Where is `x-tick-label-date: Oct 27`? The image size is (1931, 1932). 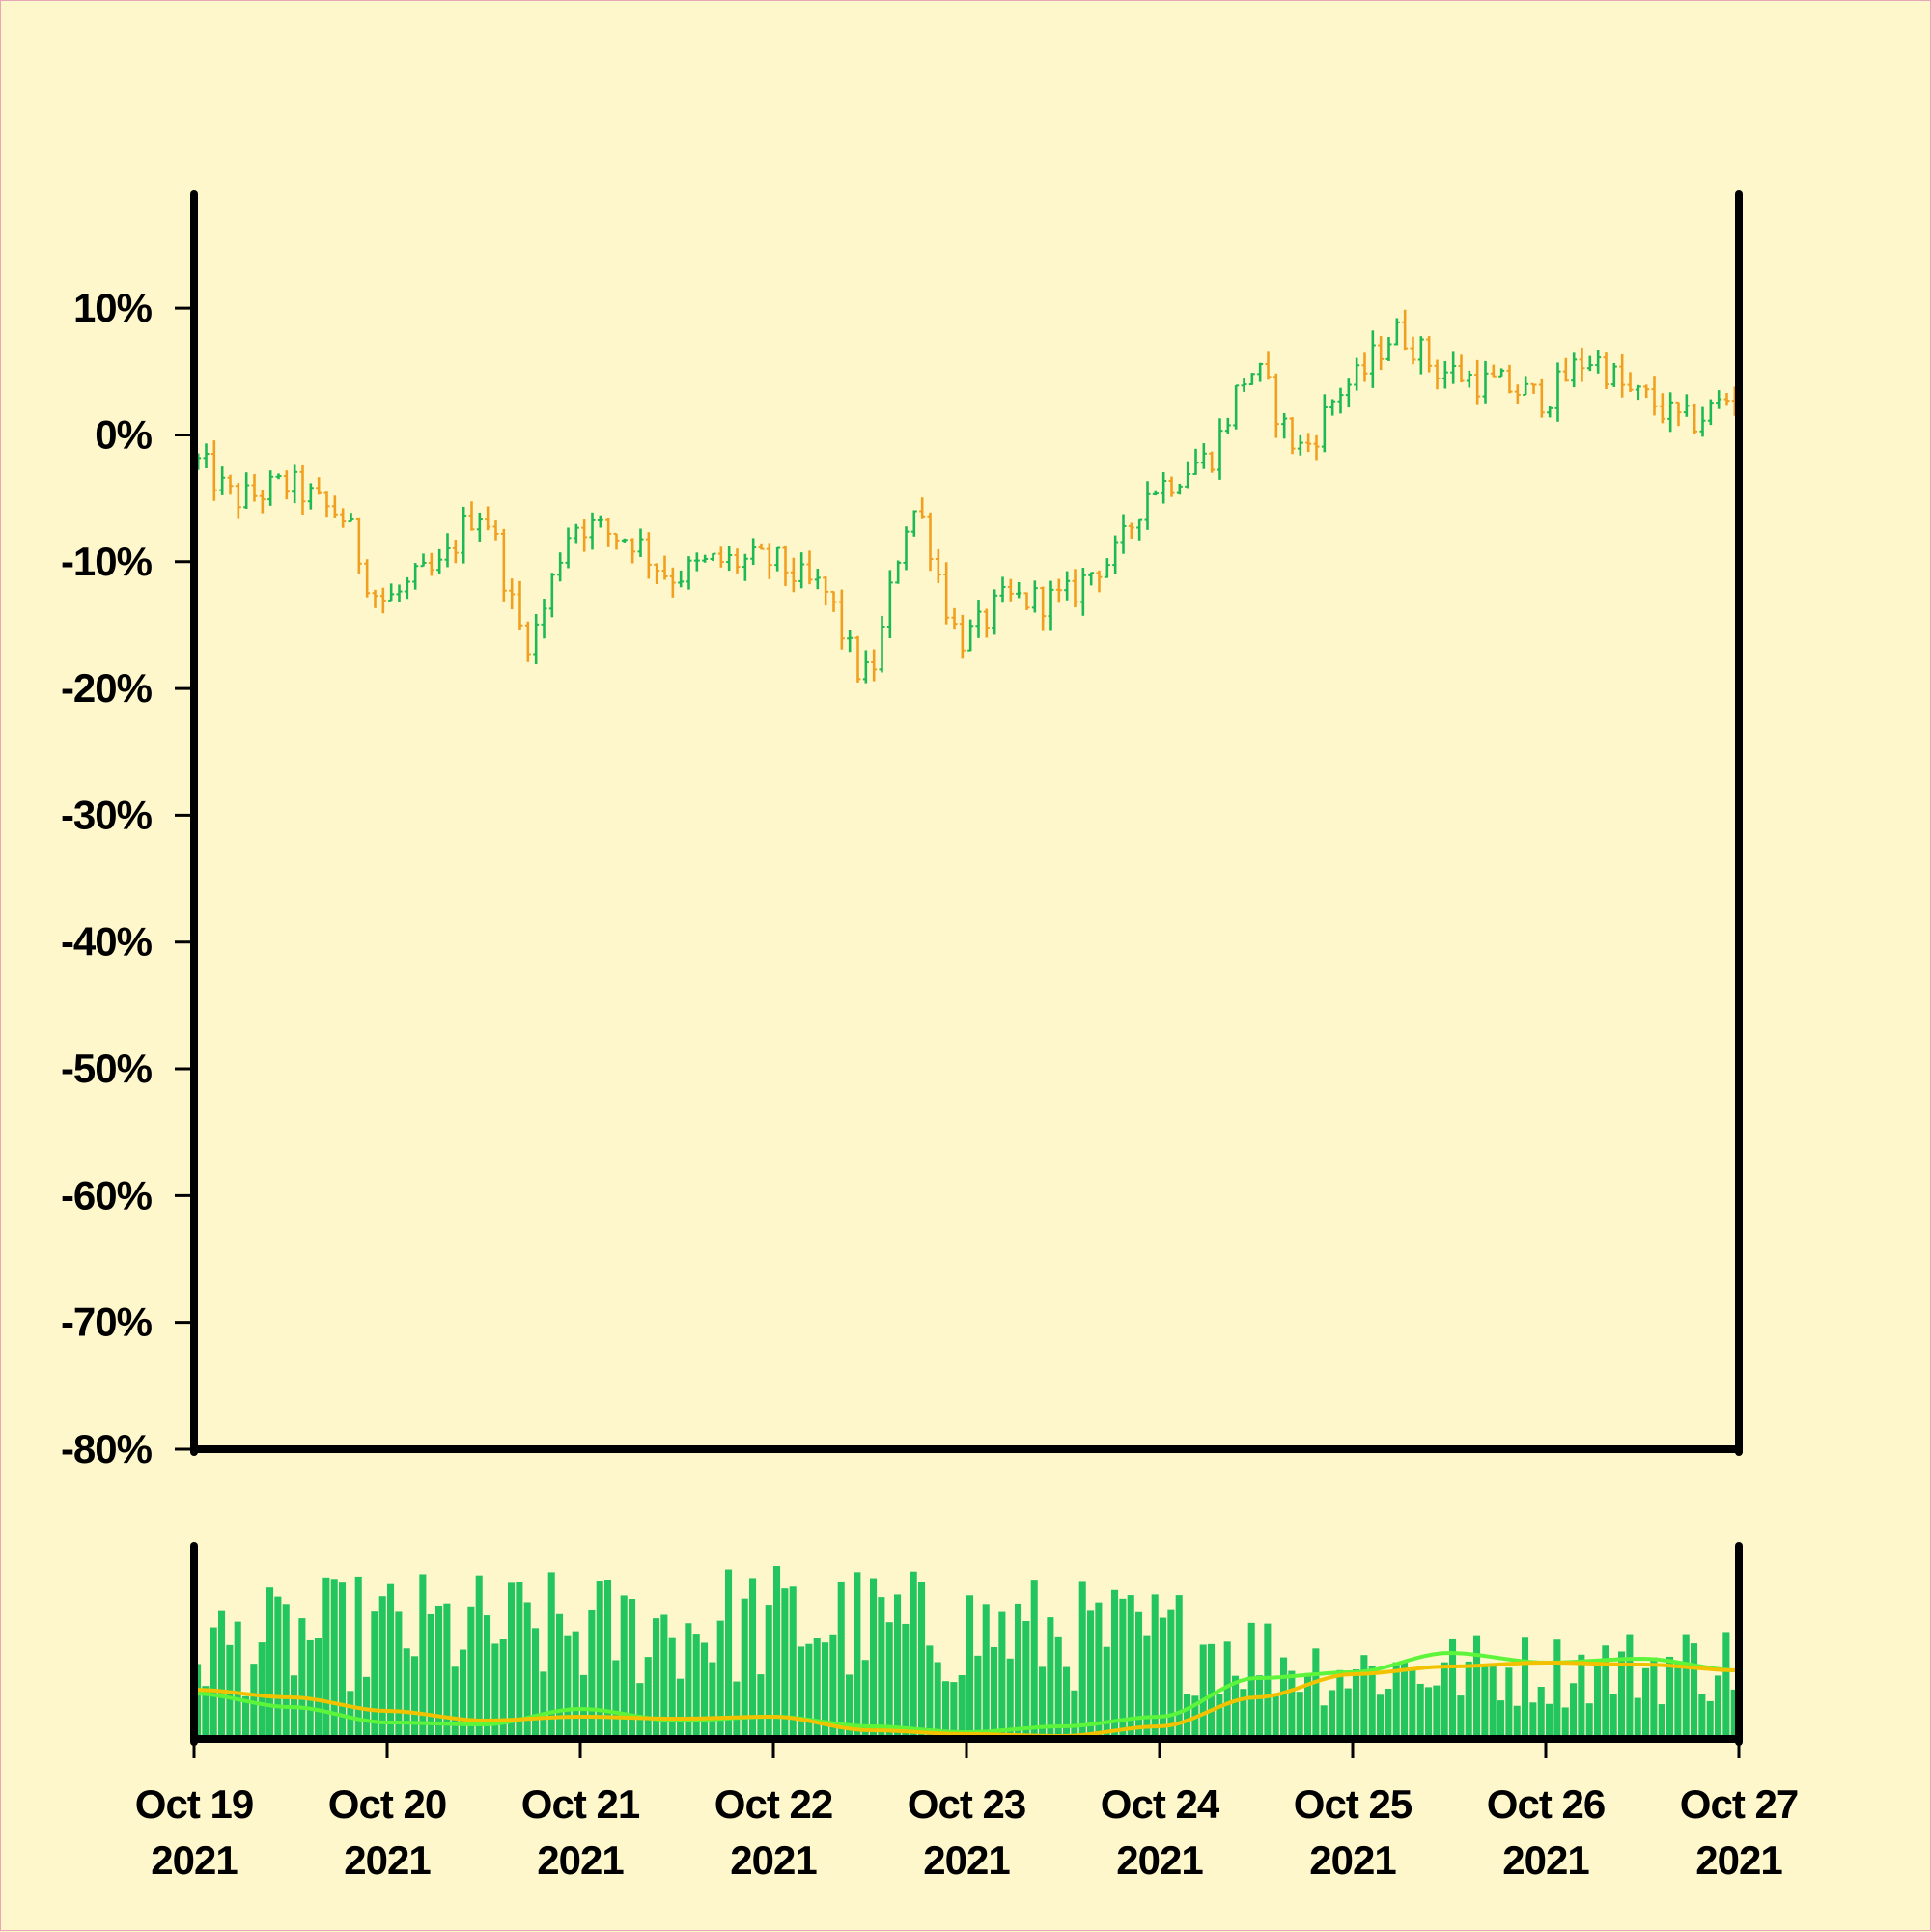 x-tick-label-date: Oct 27 is located at coordinates (1739, 1804).